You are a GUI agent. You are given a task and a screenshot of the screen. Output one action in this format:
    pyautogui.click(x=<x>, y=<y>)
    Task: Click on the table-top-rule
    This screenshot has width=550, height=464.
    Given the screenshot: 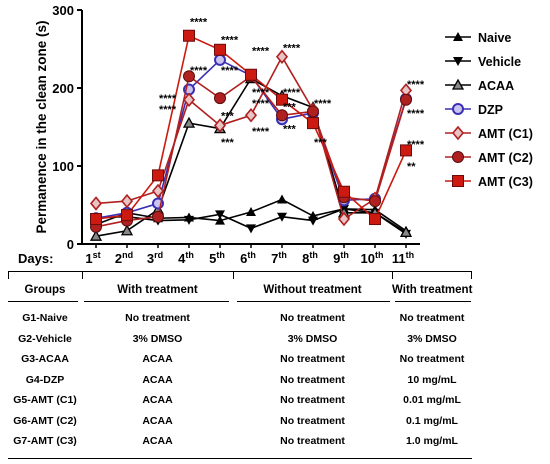 What is the action you would take?
    pyautogui.click(x=240, y=271)
    